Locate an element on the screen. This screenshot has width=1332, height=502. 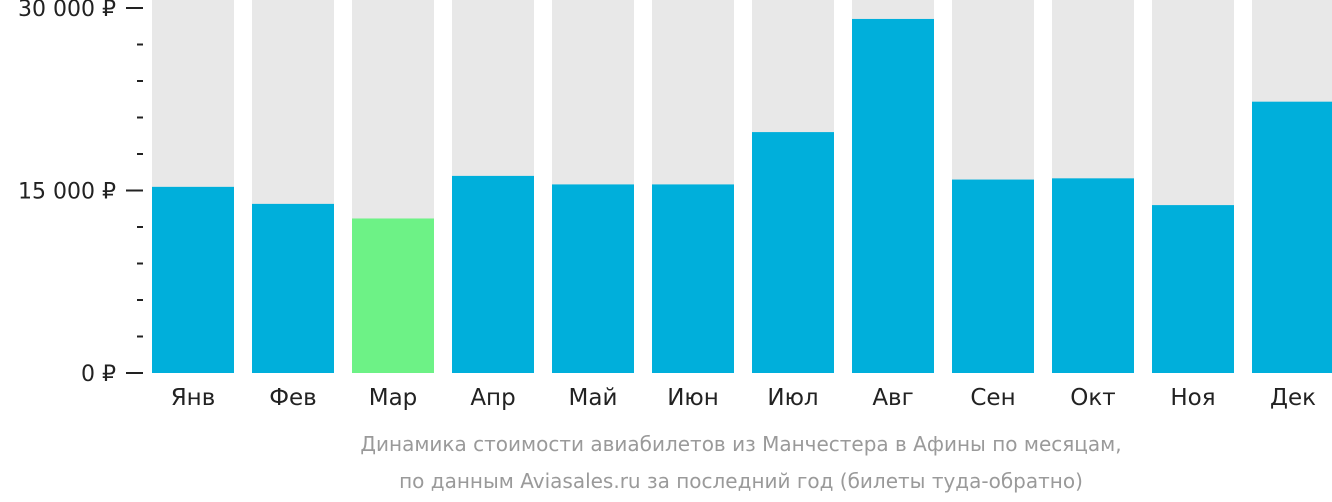
x-tick-label: Фев is located at coordinates (293, 398).